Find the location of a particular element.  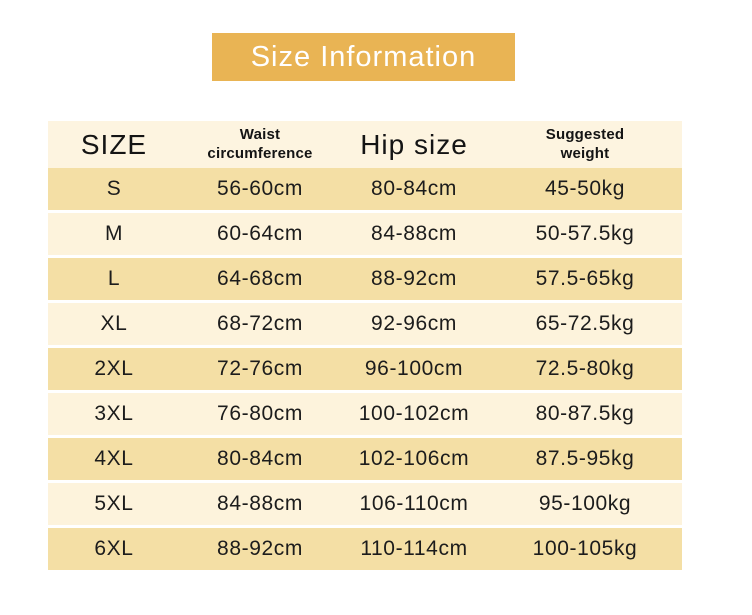

waist-cell: 84-88cm is located at coordinates (260, 503).